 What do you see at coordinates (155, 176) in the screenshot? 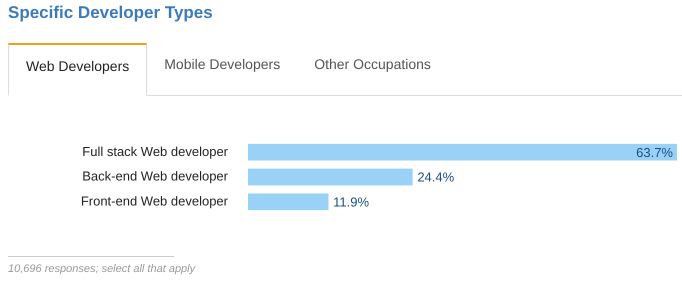
I see `y-tick-label: Back-end Web developer` at bounding box center [155, 176].